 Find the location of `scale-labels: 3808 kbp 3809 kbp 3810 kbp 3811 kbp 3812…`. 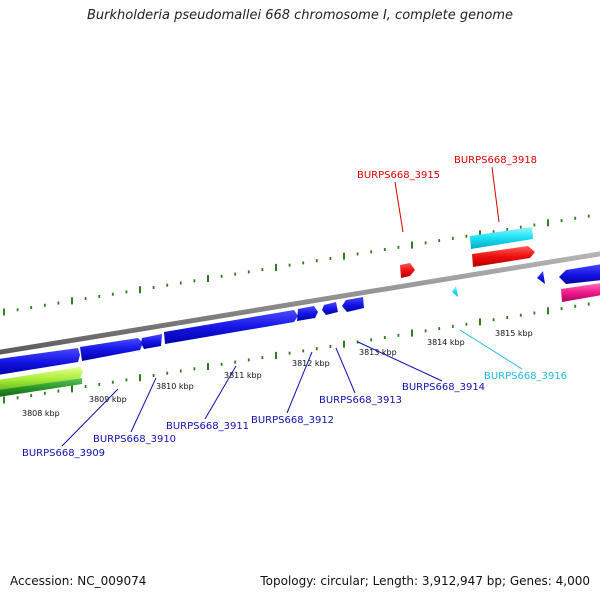

scale-labels: 3808 kbp 3809 kbp 3810 kbp 3811 kbp 3812… is located at coordinates (277, 373).